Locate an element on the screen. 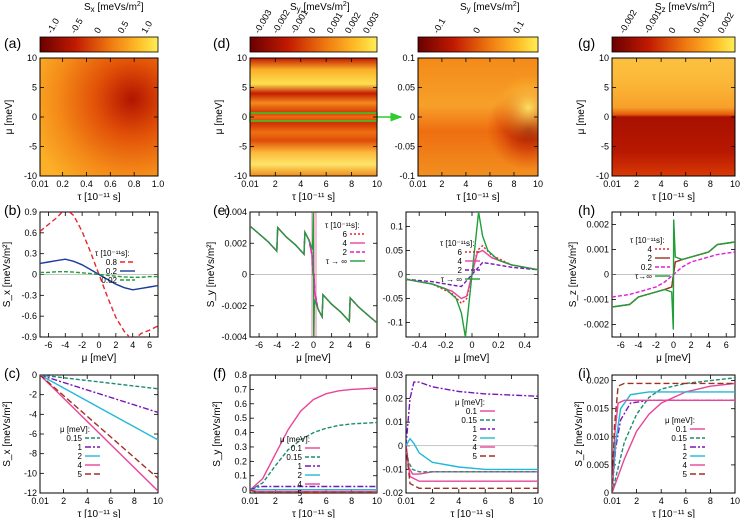 Image resolution: width=747 pixels, height=518 pixels. legend-label: 6 is located at coordinates (460, 252).